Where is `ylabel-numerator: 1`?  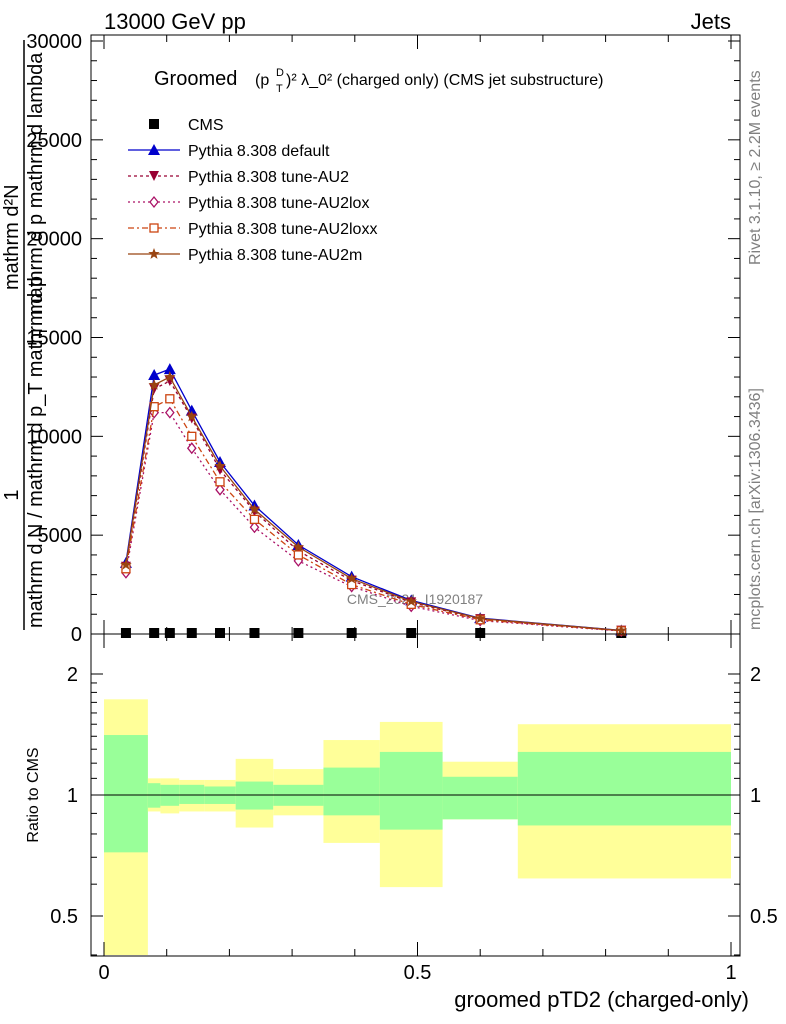 ylabel-numerator: 1 is located at coordinates (12, 494).